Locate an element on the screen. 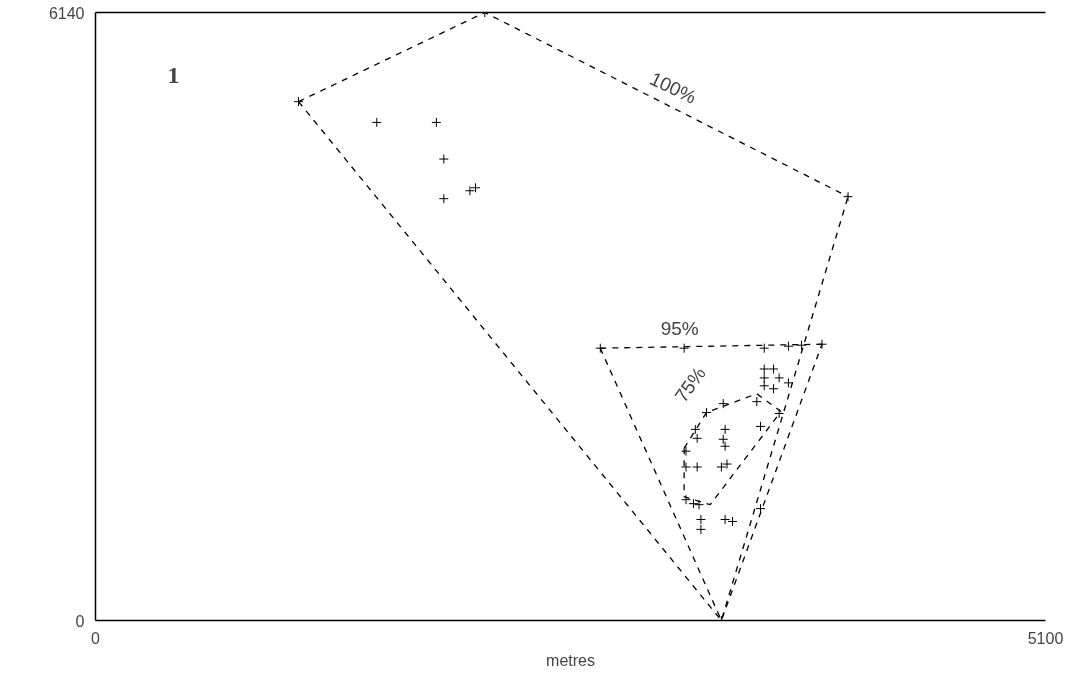 Image resolution: width=1079 pixels, height=678 pixels. y-tick-label: 6140 is located at coordinates (66, 13).